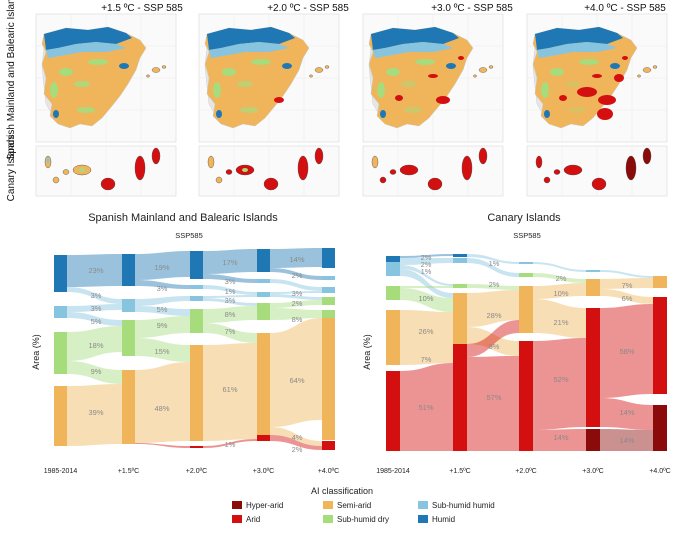  What do you see at coordinates (356, 519) in the screenshot?
I see `legend-item-sub-humid-dry: Sub-humid dry` at bounding box center [356, 519].